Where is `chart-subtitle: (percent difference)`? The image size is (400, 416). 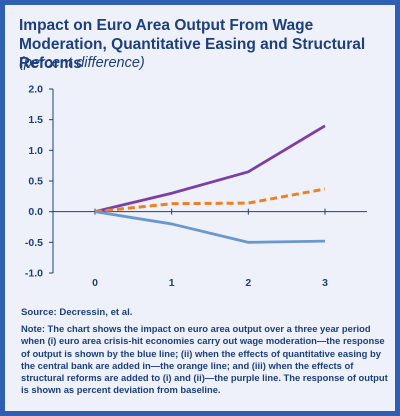
chart-subtitle: (percent difference) is located at coordinates (82, 63).